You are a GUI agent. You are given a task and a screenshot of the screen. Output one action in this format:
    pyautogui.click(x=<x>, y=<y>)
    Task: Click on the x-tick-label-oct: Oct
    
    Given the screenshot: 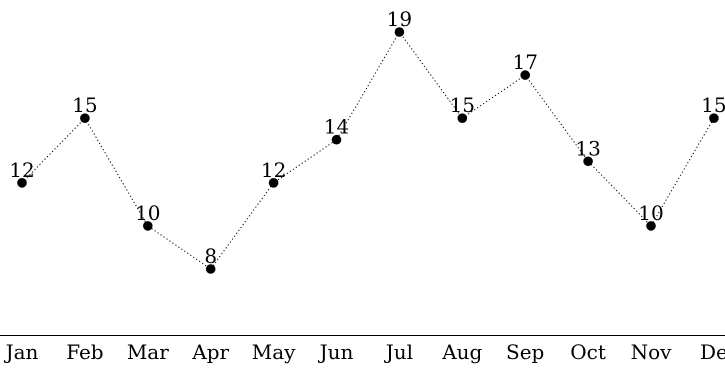 What is the action you would take?
    pyautogui.click(x=588, y=352)
    